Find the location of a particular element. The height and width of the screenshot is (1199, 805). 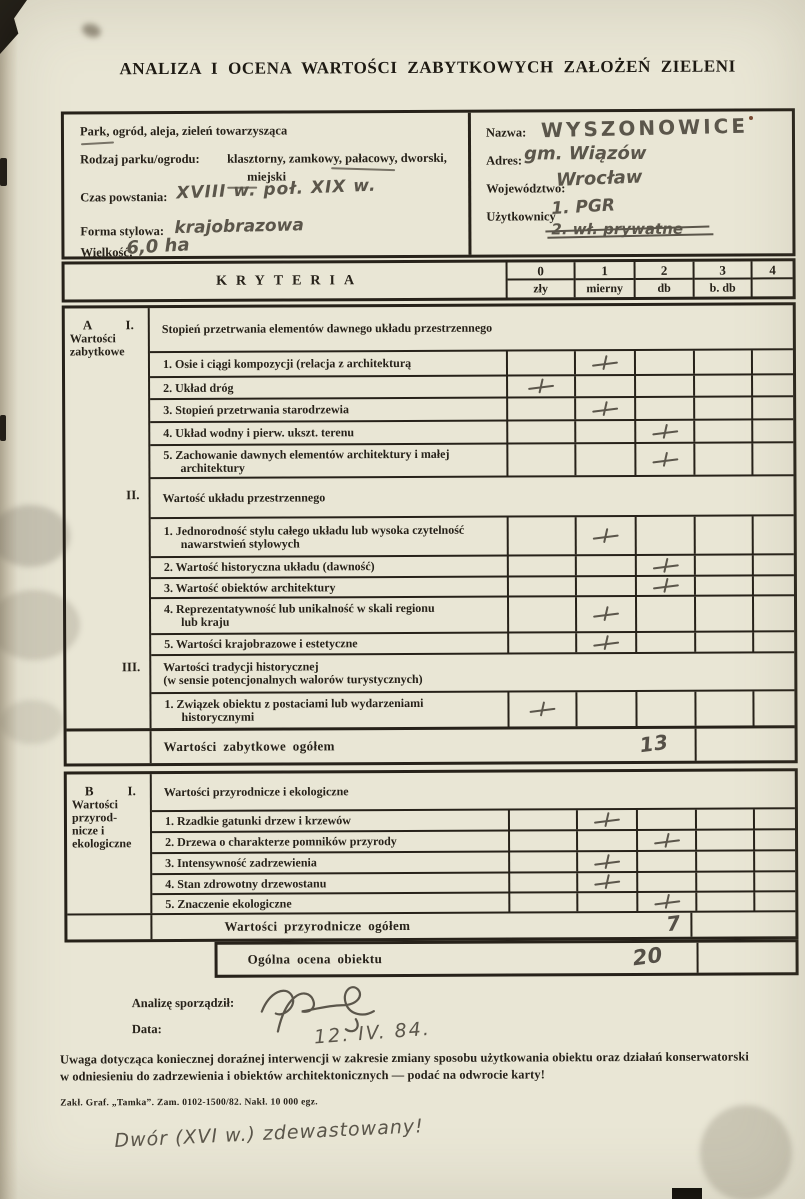

section-side-text: Wartości zabytkowe is located at coordinates (97, 345).